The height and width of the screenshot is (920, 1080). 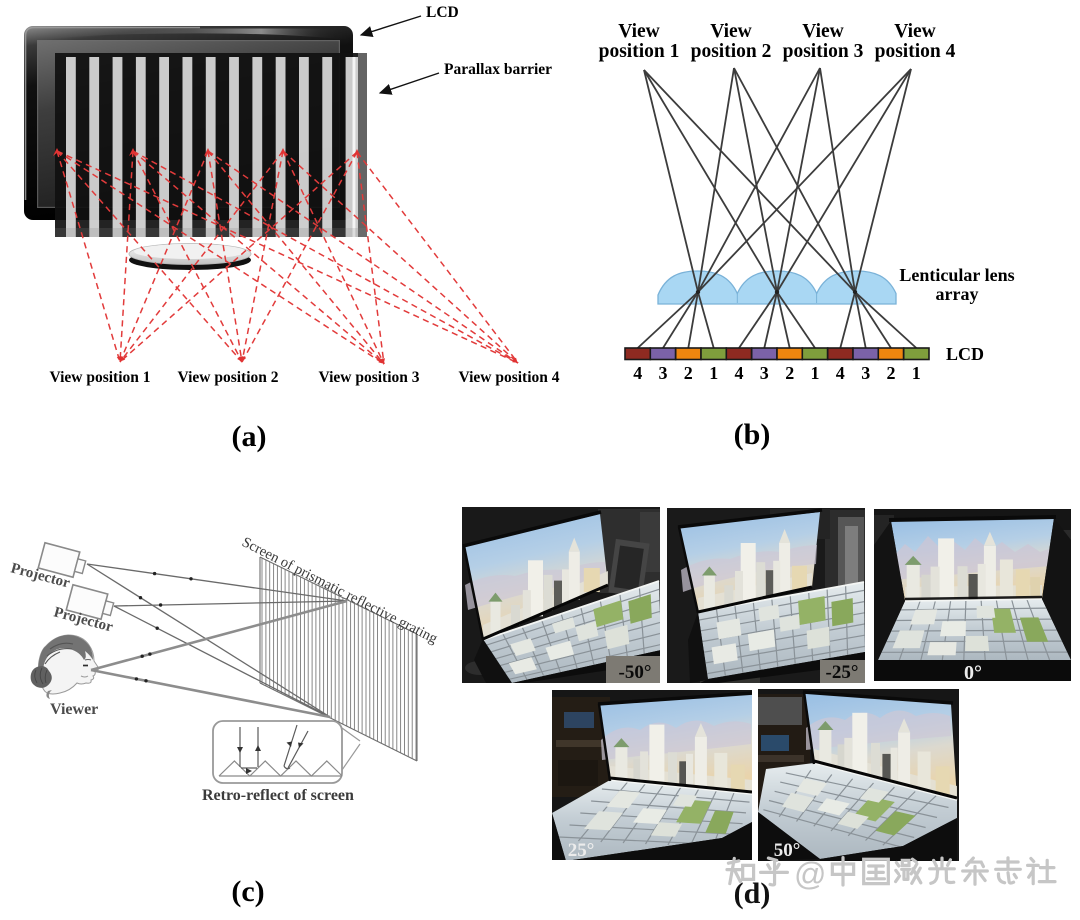 I want to click on svg-text: Viewer, so click(x=74, y=709).